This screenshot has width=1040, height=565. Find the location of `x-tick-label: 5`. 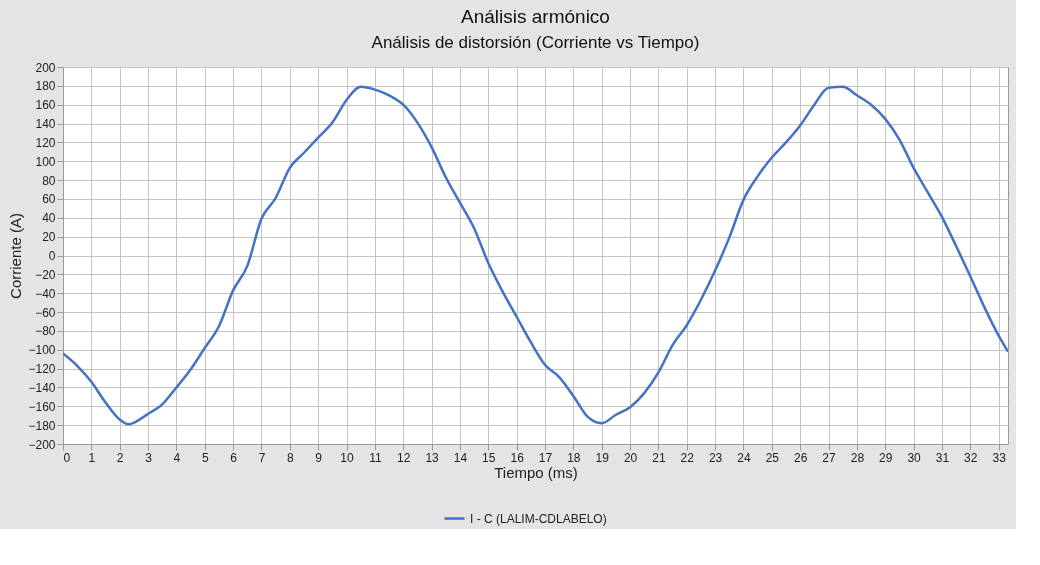

x-tick-label: 5 is located at coordinates (205, 457).